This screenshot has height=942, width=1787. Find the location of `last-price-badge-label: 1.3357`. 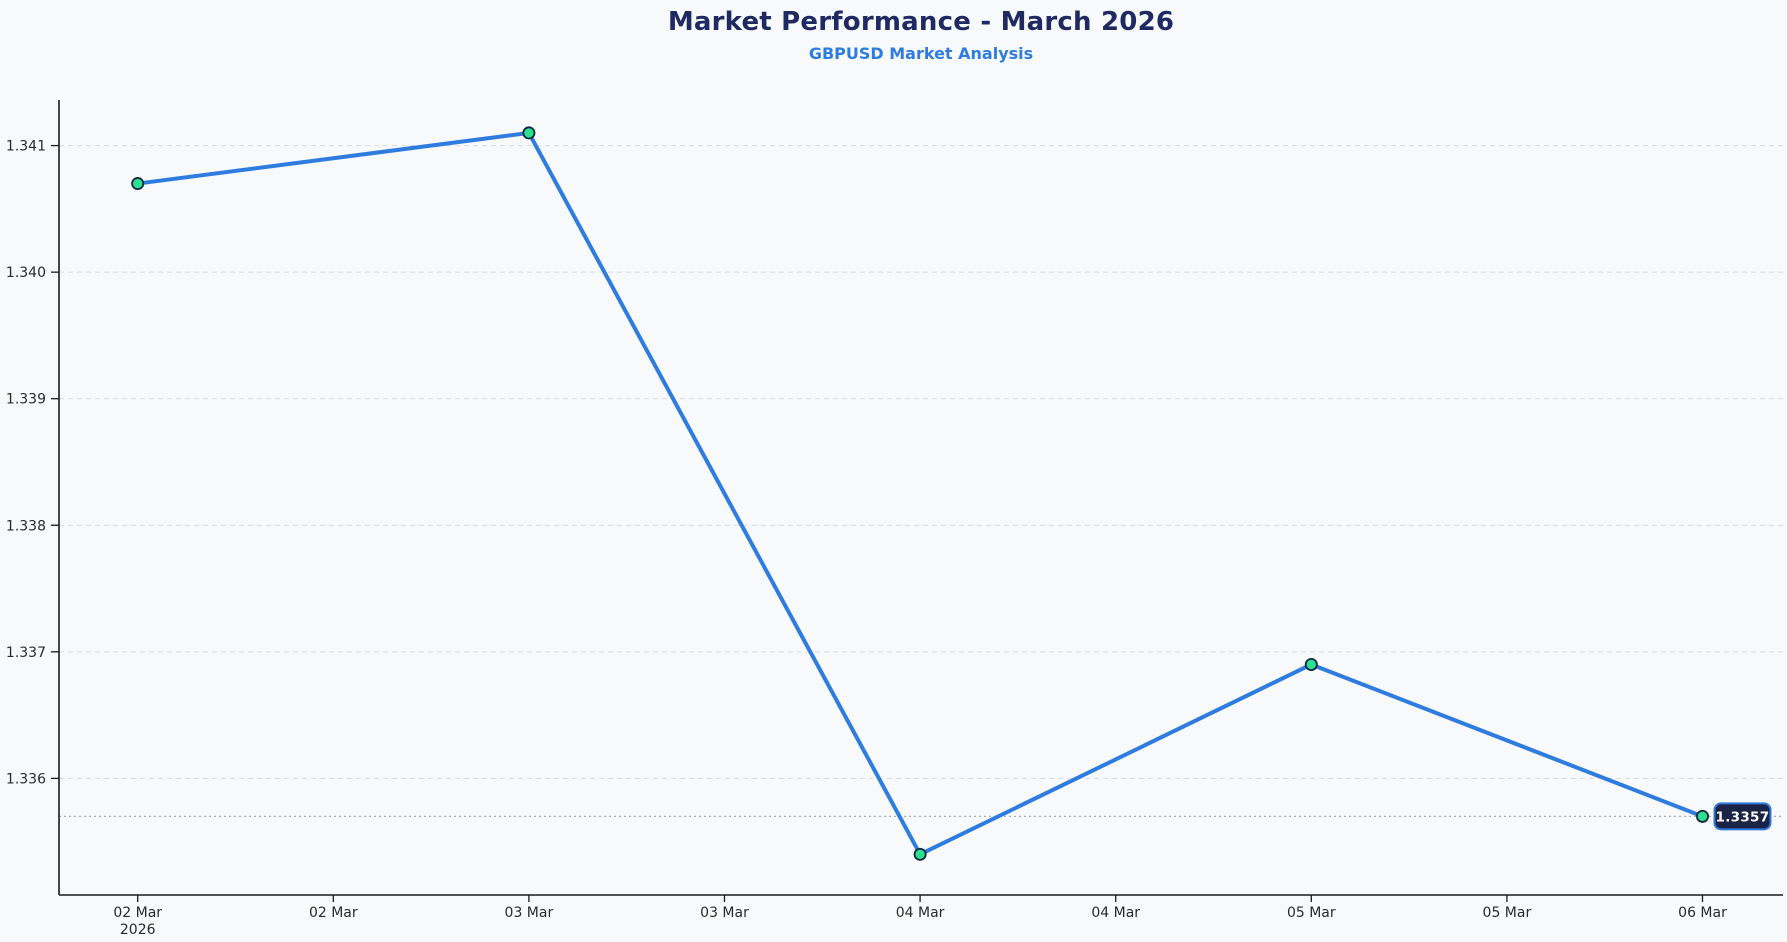

last-price-badge-label: 1.3357 is located at coordinates (1743, 817).